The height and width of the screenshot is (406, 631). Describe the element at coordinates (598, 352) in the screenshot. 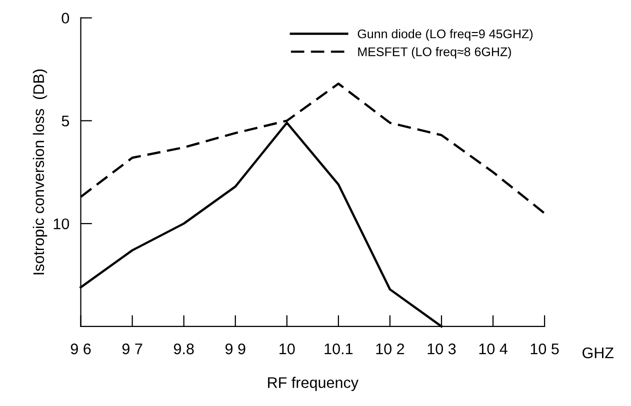

I see `text: GHZ` at that location.